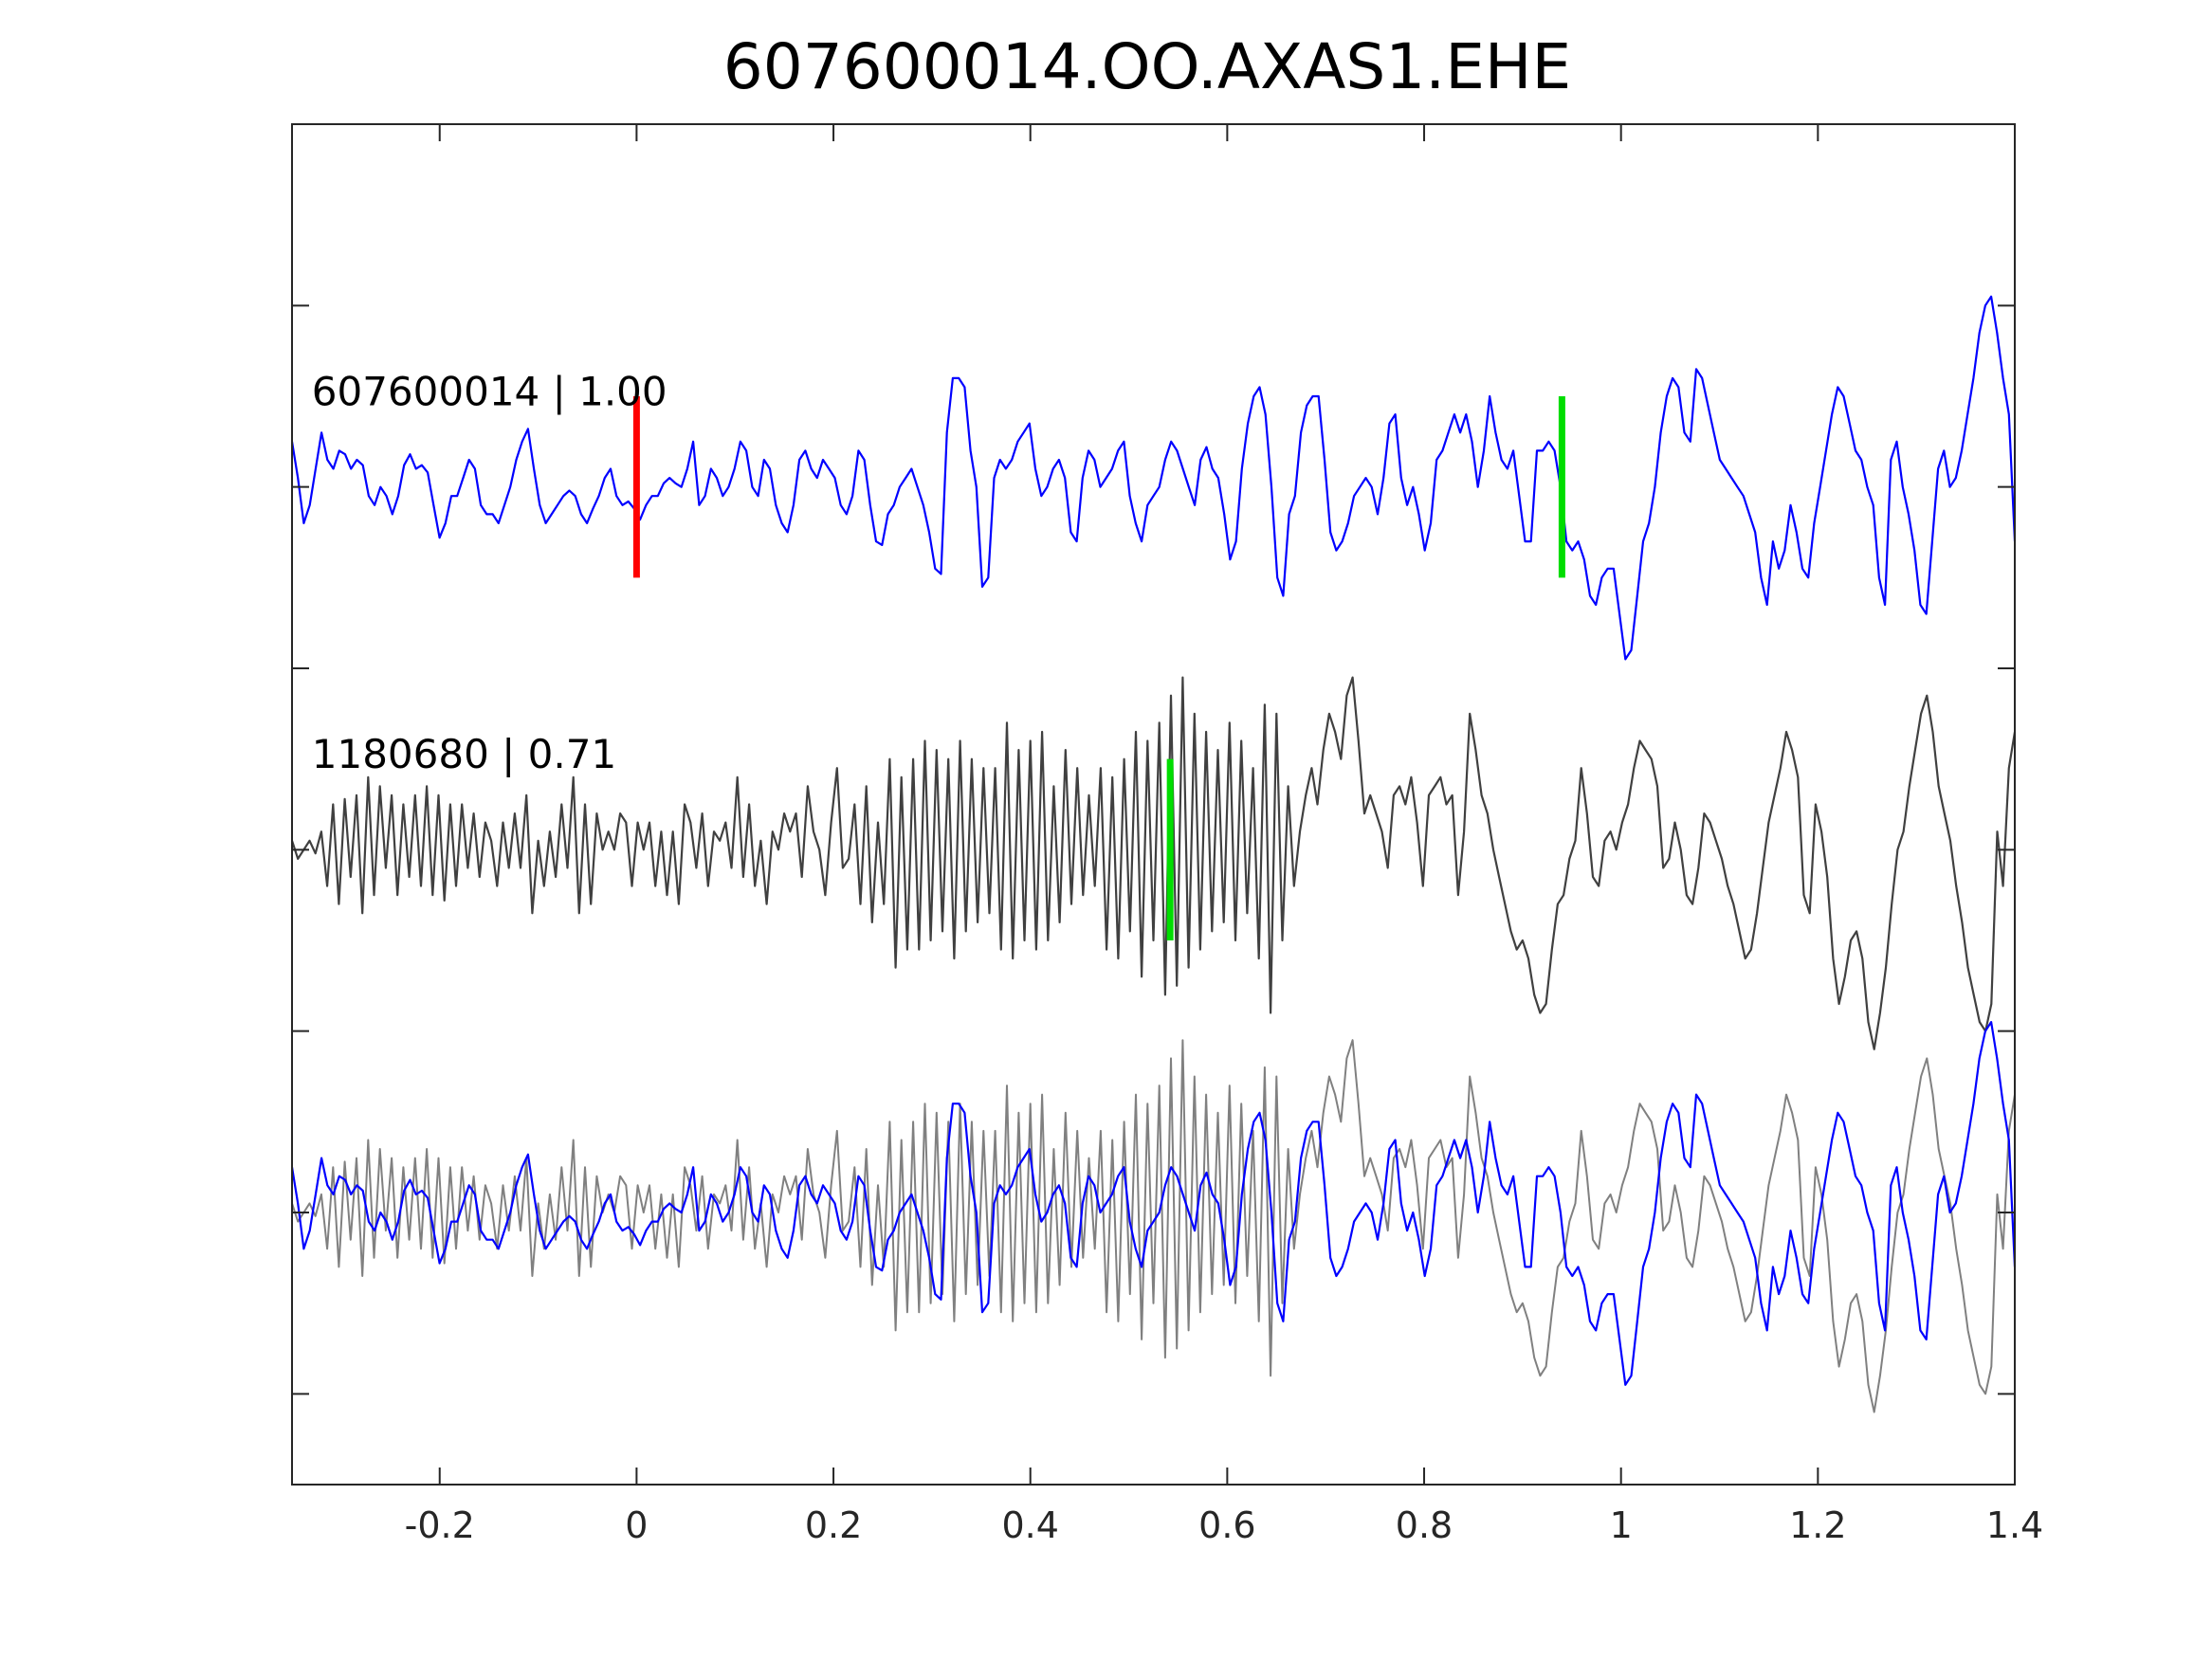 The height and width of the screenshot is (1659, 2212). What do you see at coordinates (1029, 1525) in the screenshot?
I see `x-tick-label-3: 0.4` at bounding box center [1029, 1525].